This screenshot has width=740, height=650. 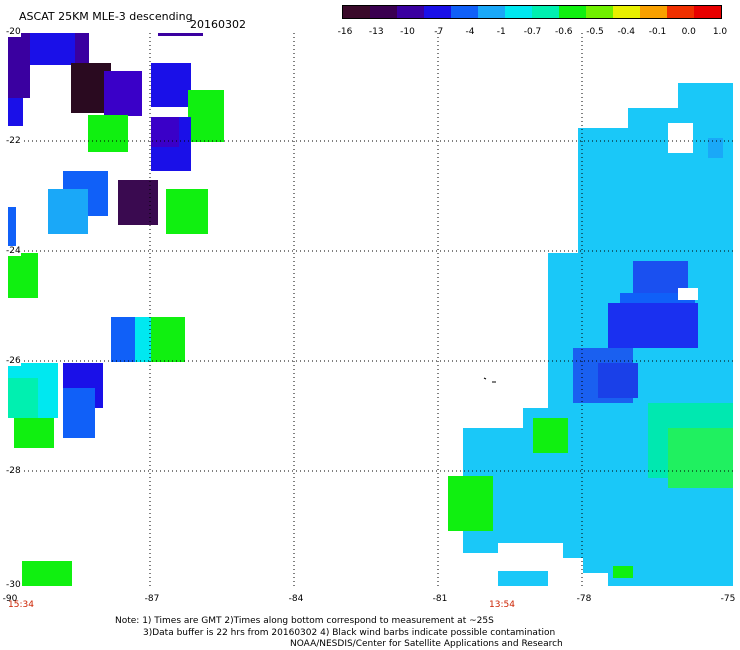 I want to click on color-scale-label: 1.0, so click(x=720, y=32).